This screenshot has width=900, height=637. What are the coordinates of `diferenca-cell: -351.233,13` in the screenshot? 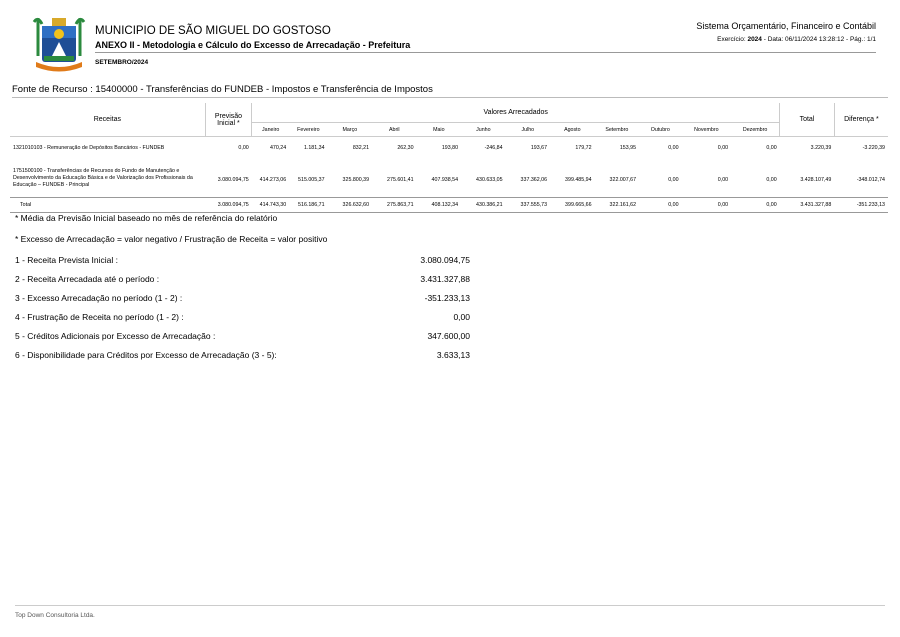 It's located at (861, 205).